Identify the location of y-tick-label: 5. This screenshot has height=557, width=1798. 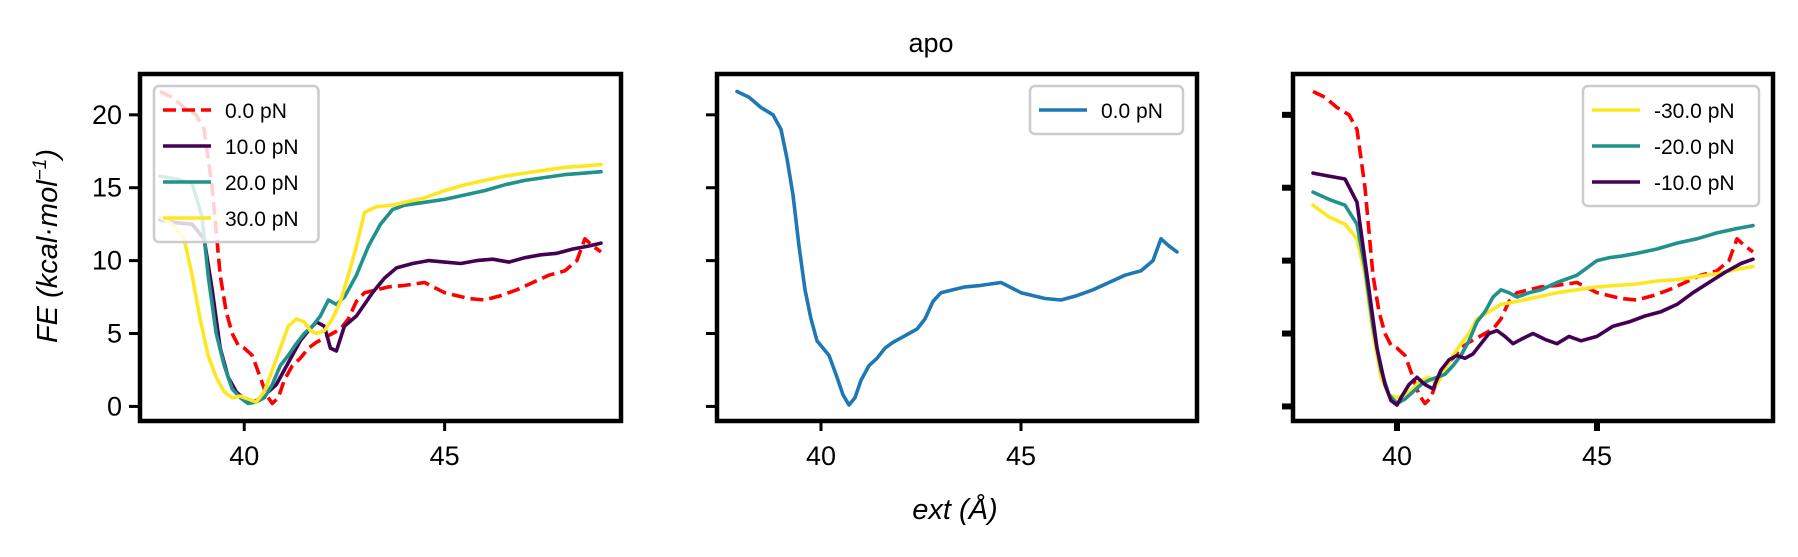
(114, 334).